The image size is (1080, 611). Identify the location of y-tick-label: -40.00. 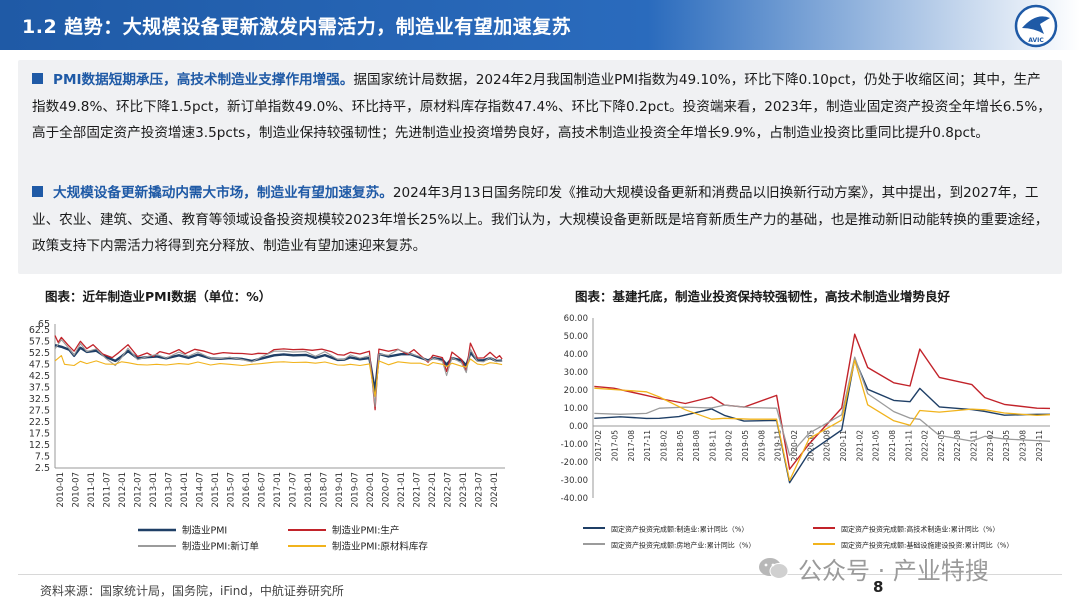
(574, 499).